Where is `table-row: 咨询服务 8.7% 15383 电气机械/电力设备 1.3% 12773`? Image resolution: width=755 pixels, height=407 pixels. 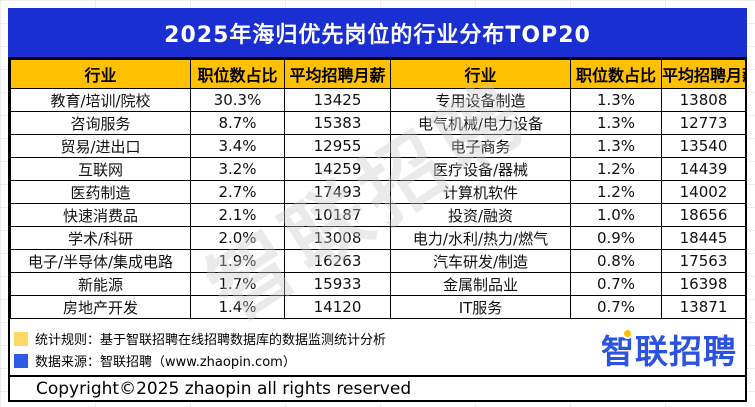
table-row: 咨询服务 8.7% 15383 电气机械/电力设备 1.3% 12773 is located at coordinates (378, 123).